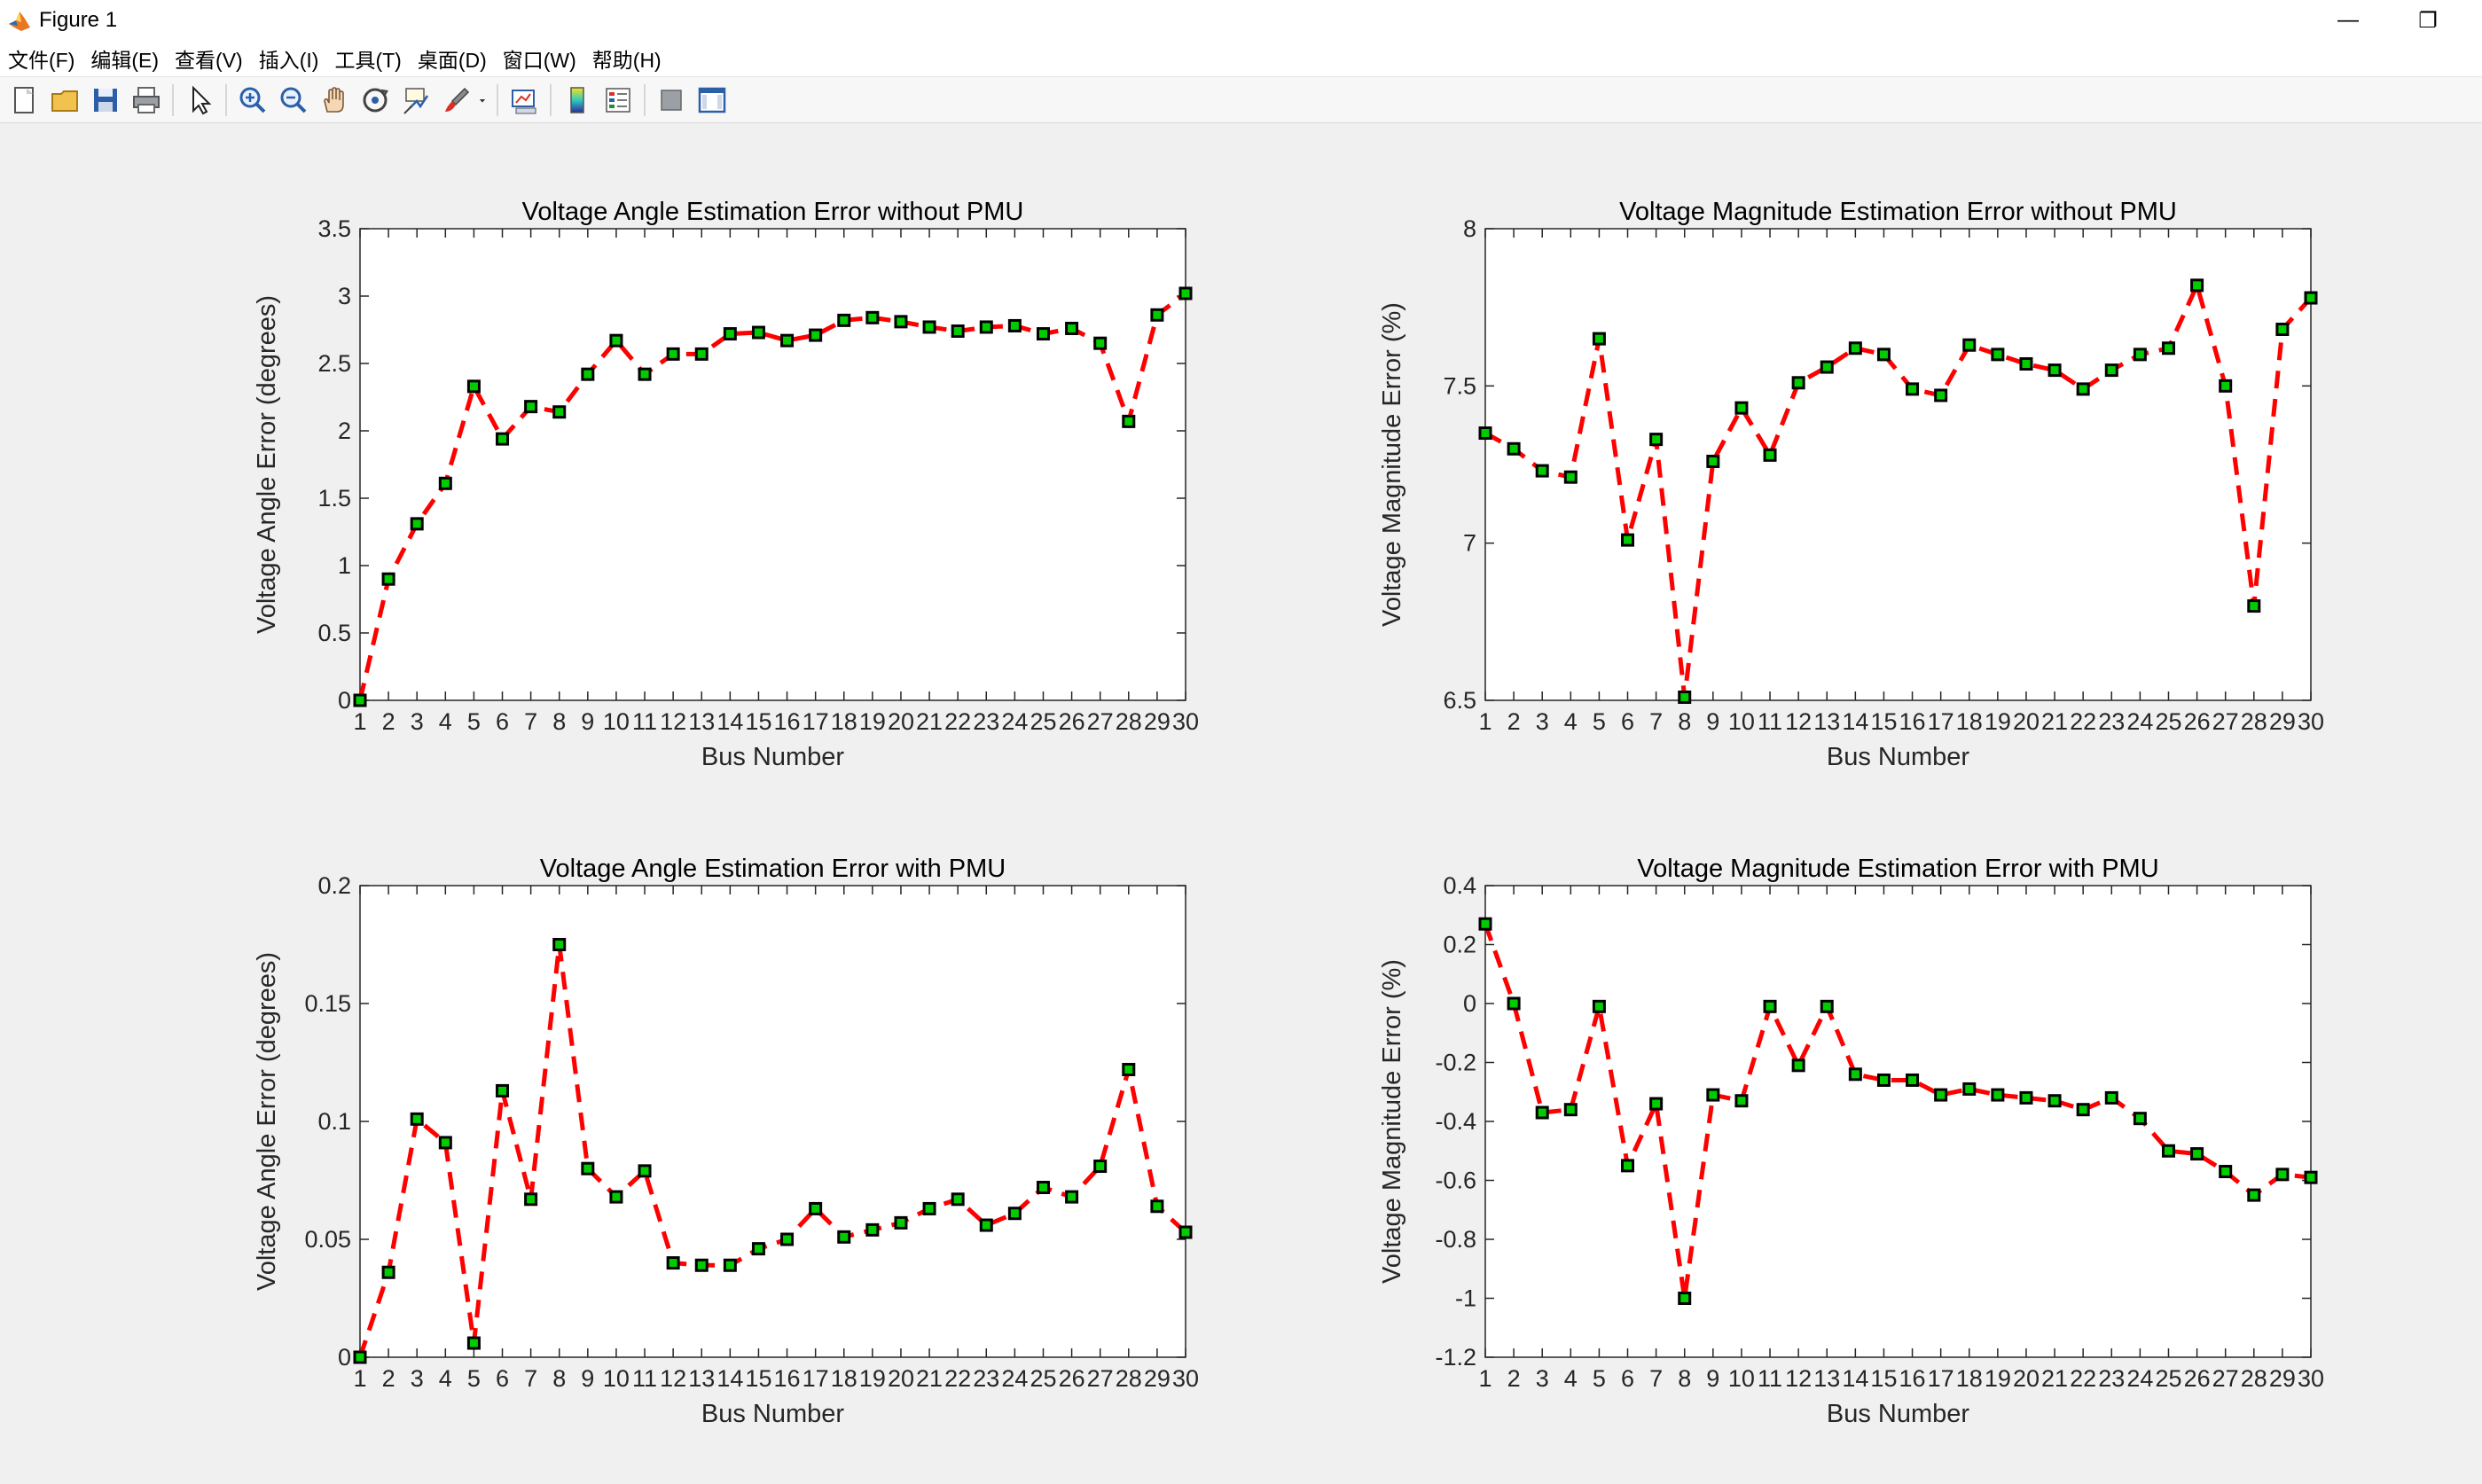 The image size is (2482, 1484). What do you see at coordinates (1470, 543) in the screenshot?
I see `y-tick-label: 7` at bounding box center [1470, 543].